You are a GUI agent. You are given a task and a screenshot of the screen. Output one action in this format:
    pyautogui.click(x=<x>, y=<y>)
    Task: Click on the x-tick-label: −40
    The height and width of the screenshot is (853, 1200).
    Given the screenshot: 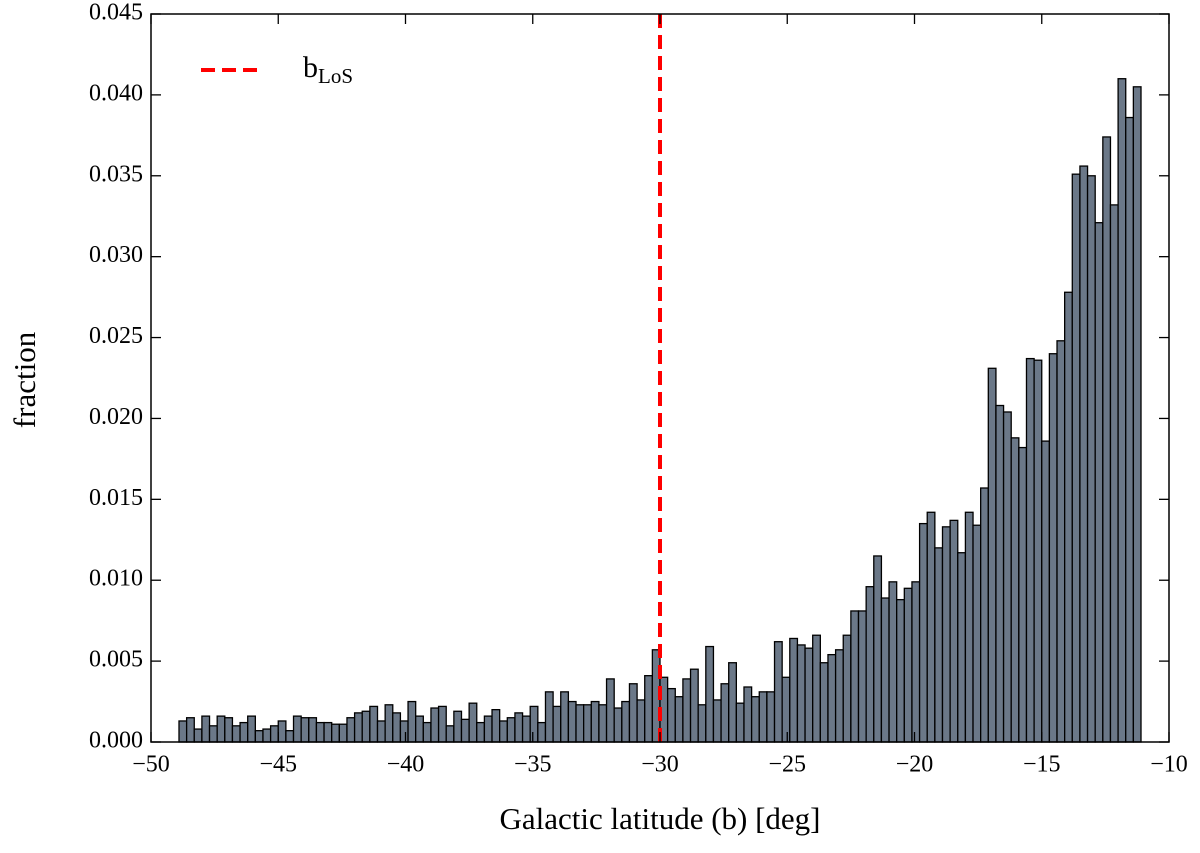 What is the action you would take?
    pyautogui.click(x=406, y=765)
    